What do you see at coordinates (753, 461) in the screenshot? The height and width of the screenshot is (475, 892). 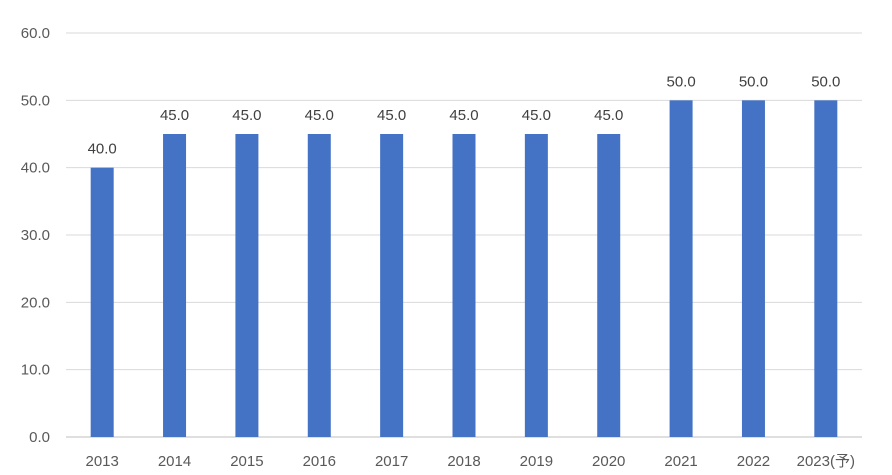 I see `x-tick-label: 2022` at bounding box center [753, 461].